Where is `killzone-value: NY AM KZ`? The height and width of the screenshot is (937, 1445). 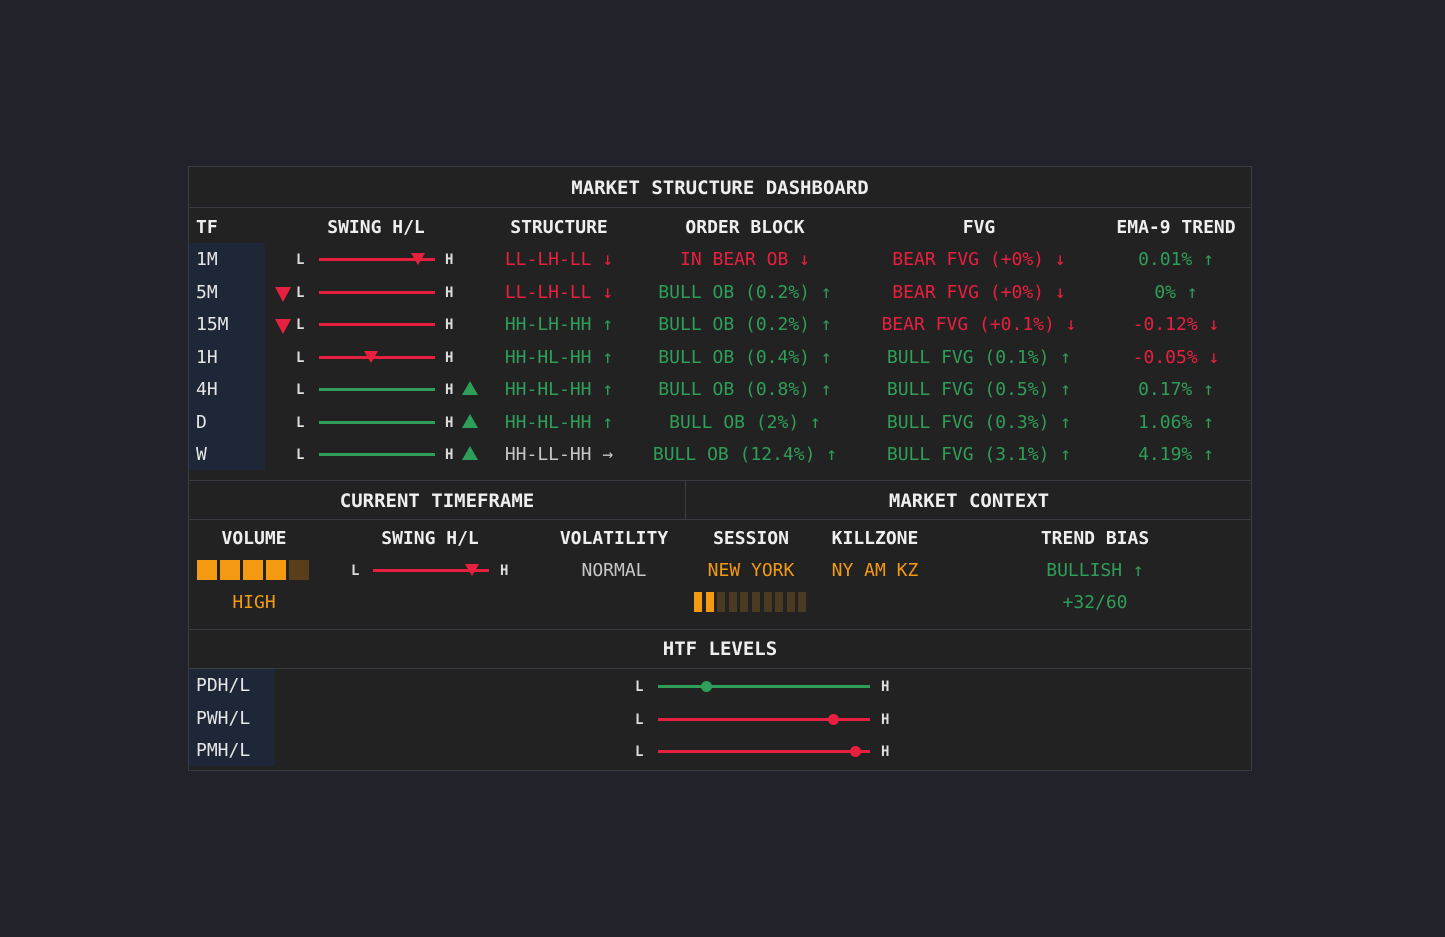
killzone-value: NY AM KZ is located at coordinates (875, 570).